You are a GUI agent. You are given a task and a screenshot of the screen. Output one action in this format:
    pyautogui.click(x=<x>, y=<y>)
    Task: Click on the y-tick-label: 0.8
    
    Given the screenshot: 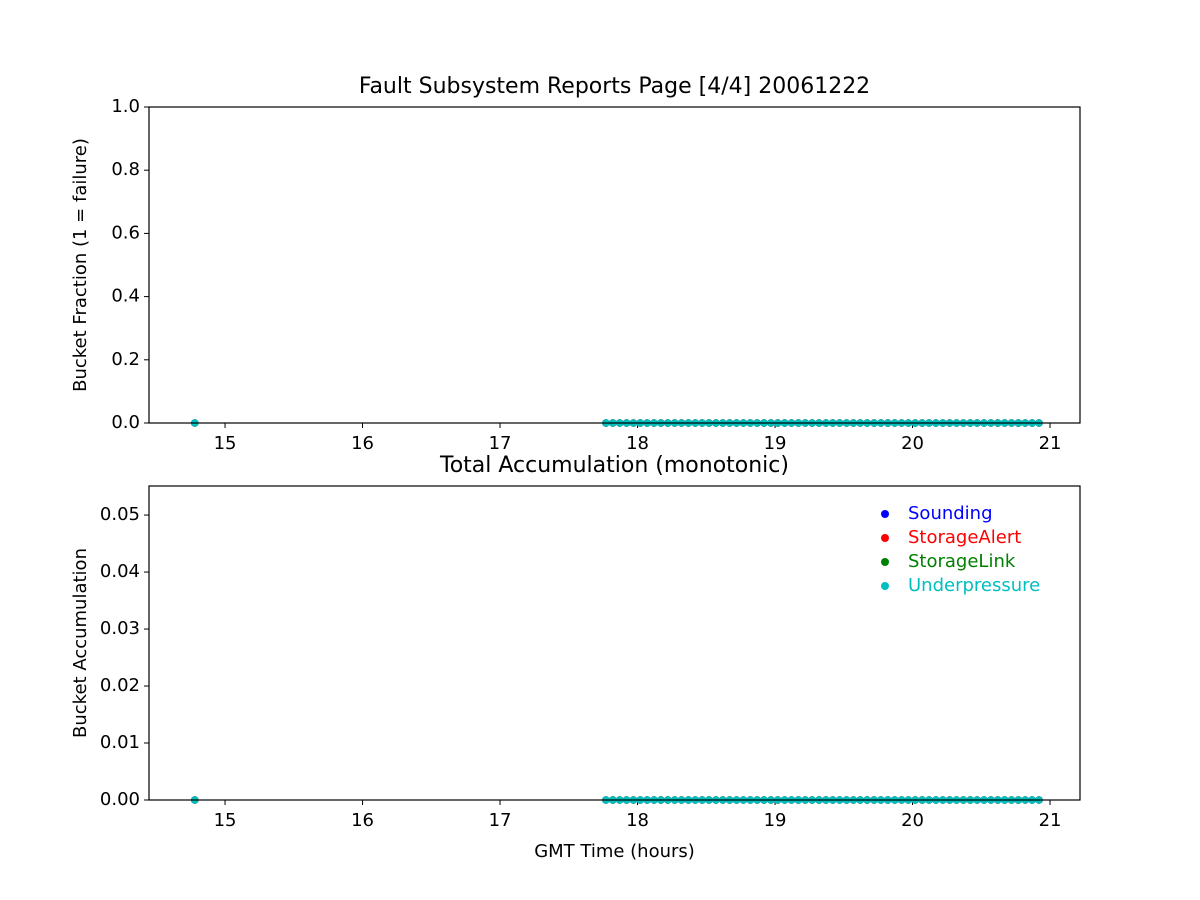 What is the action you would take?
    pyautogui.click(x=125, y=169)
    